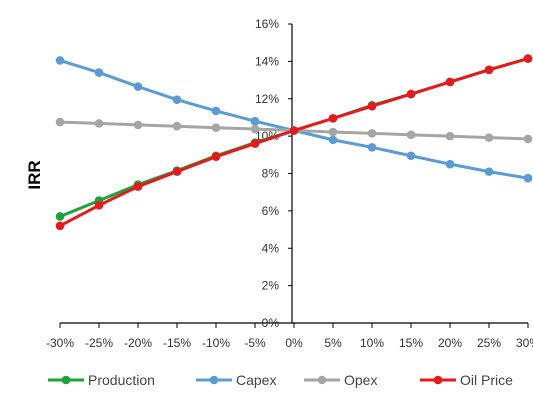  What do you see at coordinates (271, 174) in the screenshot?
I see `y-tick-label: 8%` at bounding box center [271, 174].